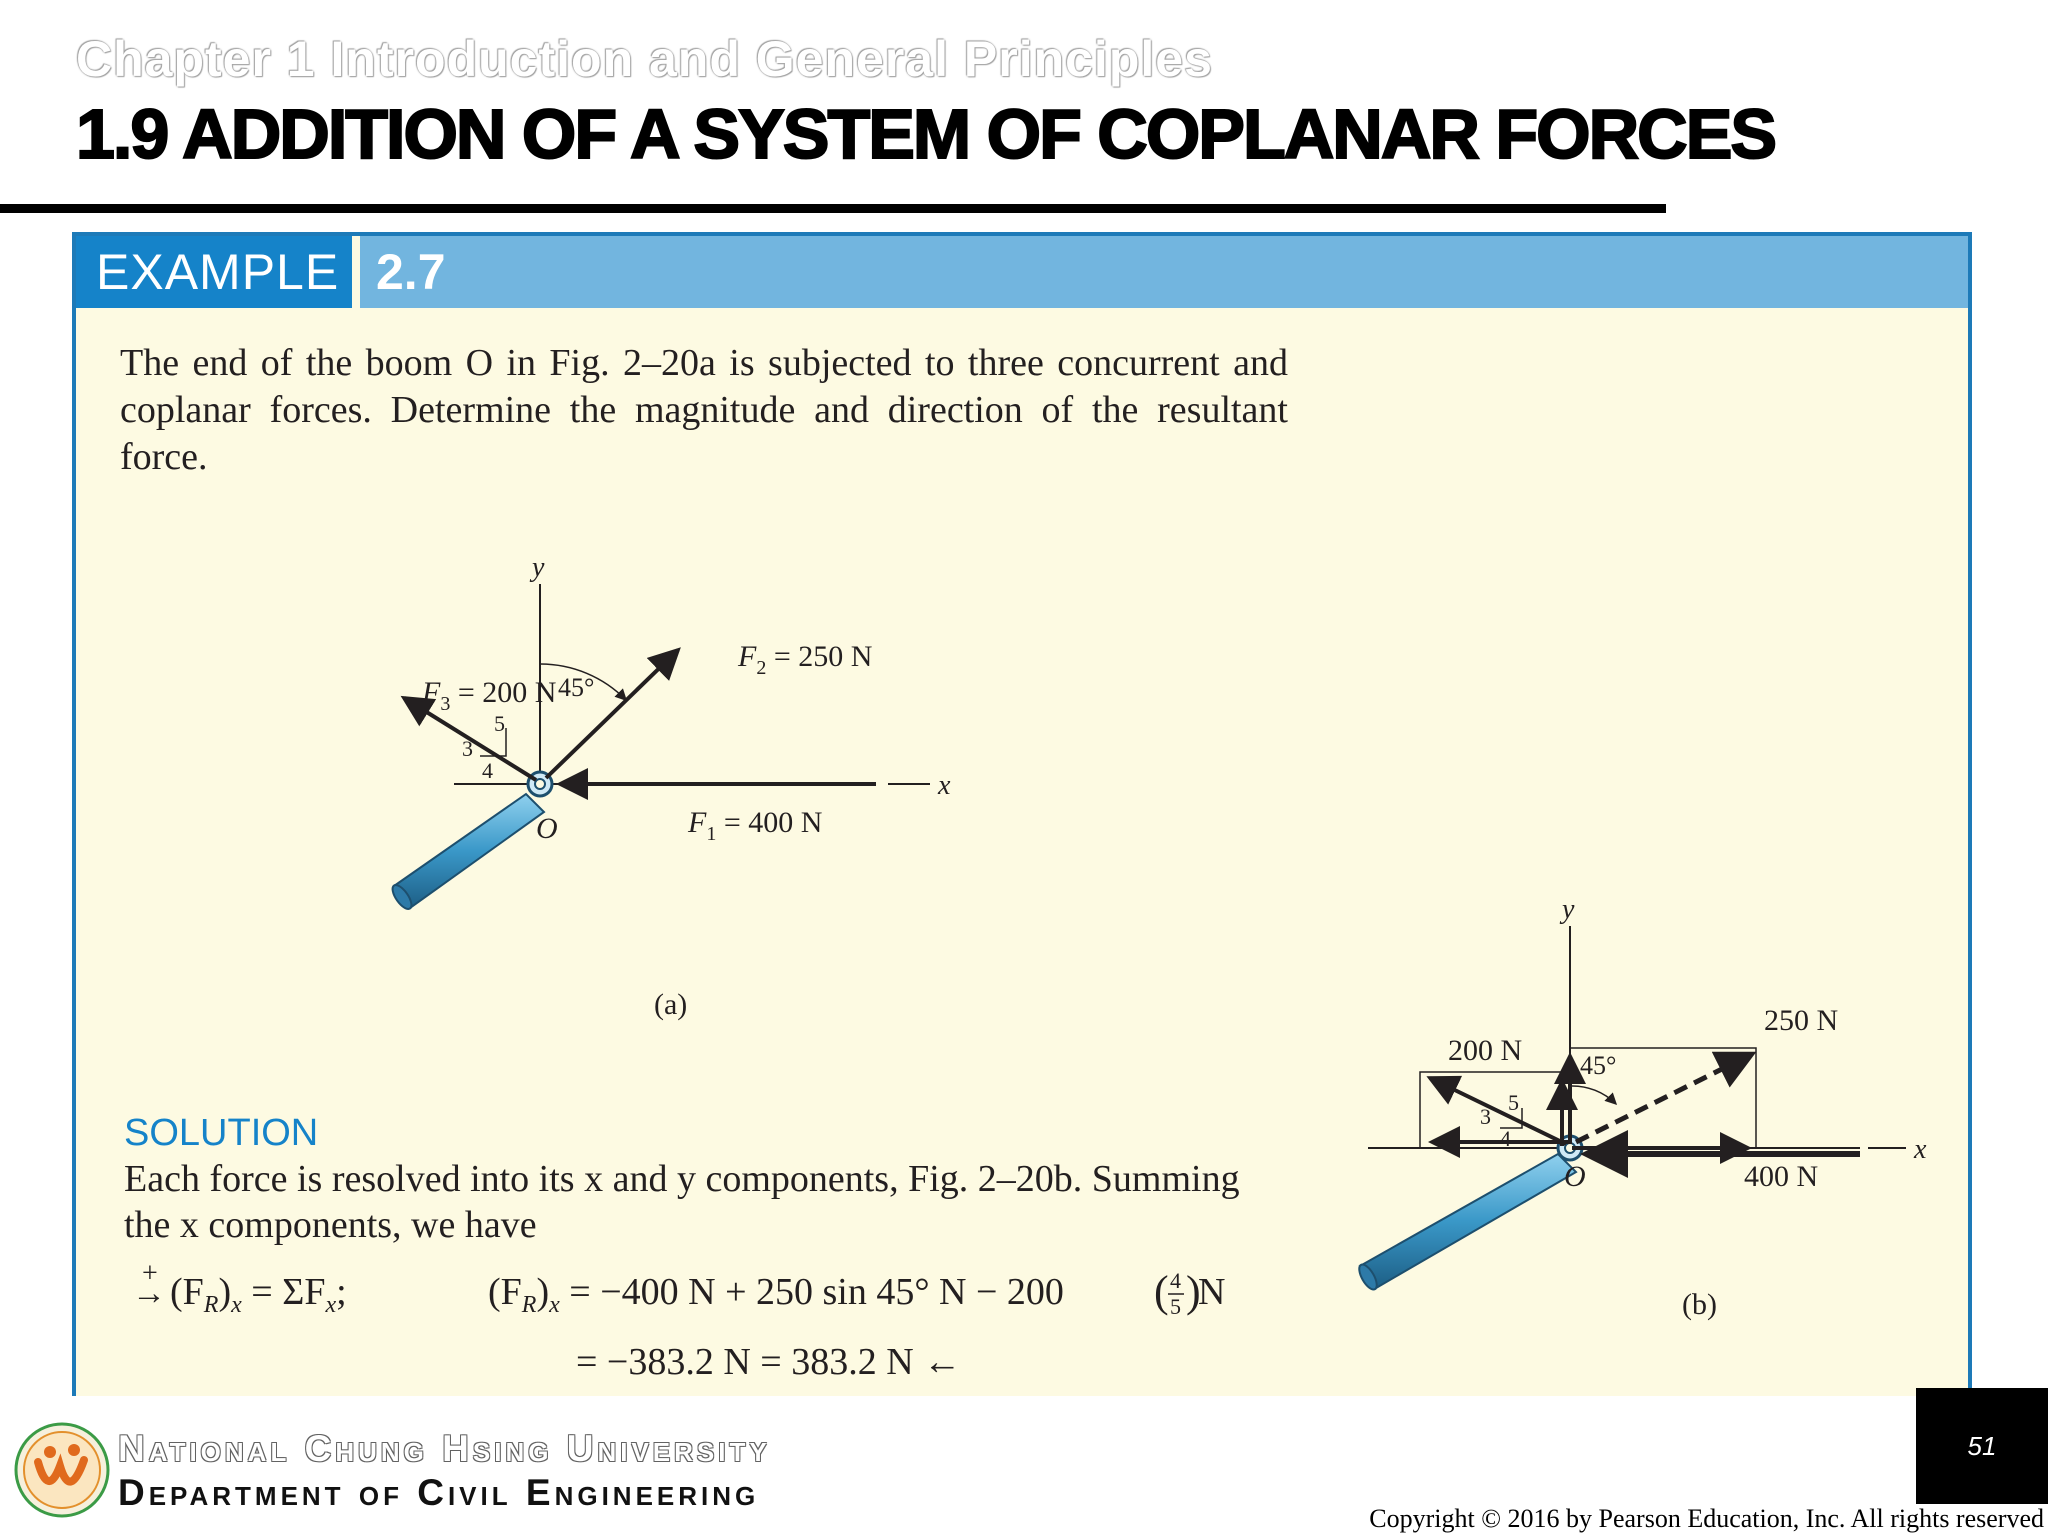 This screenshot has width=2048, height=1536. I want to click on caption-a: (a), so click(670, 1004).